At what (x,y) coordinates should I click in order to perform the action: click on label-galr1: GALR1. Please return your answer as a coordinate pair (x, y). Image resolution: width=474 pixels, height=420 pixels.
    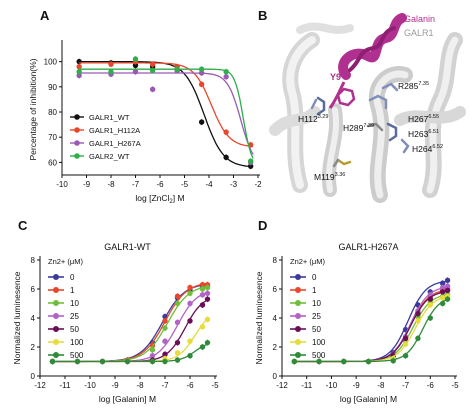
    Looking at the image, I should click on (419, 33).